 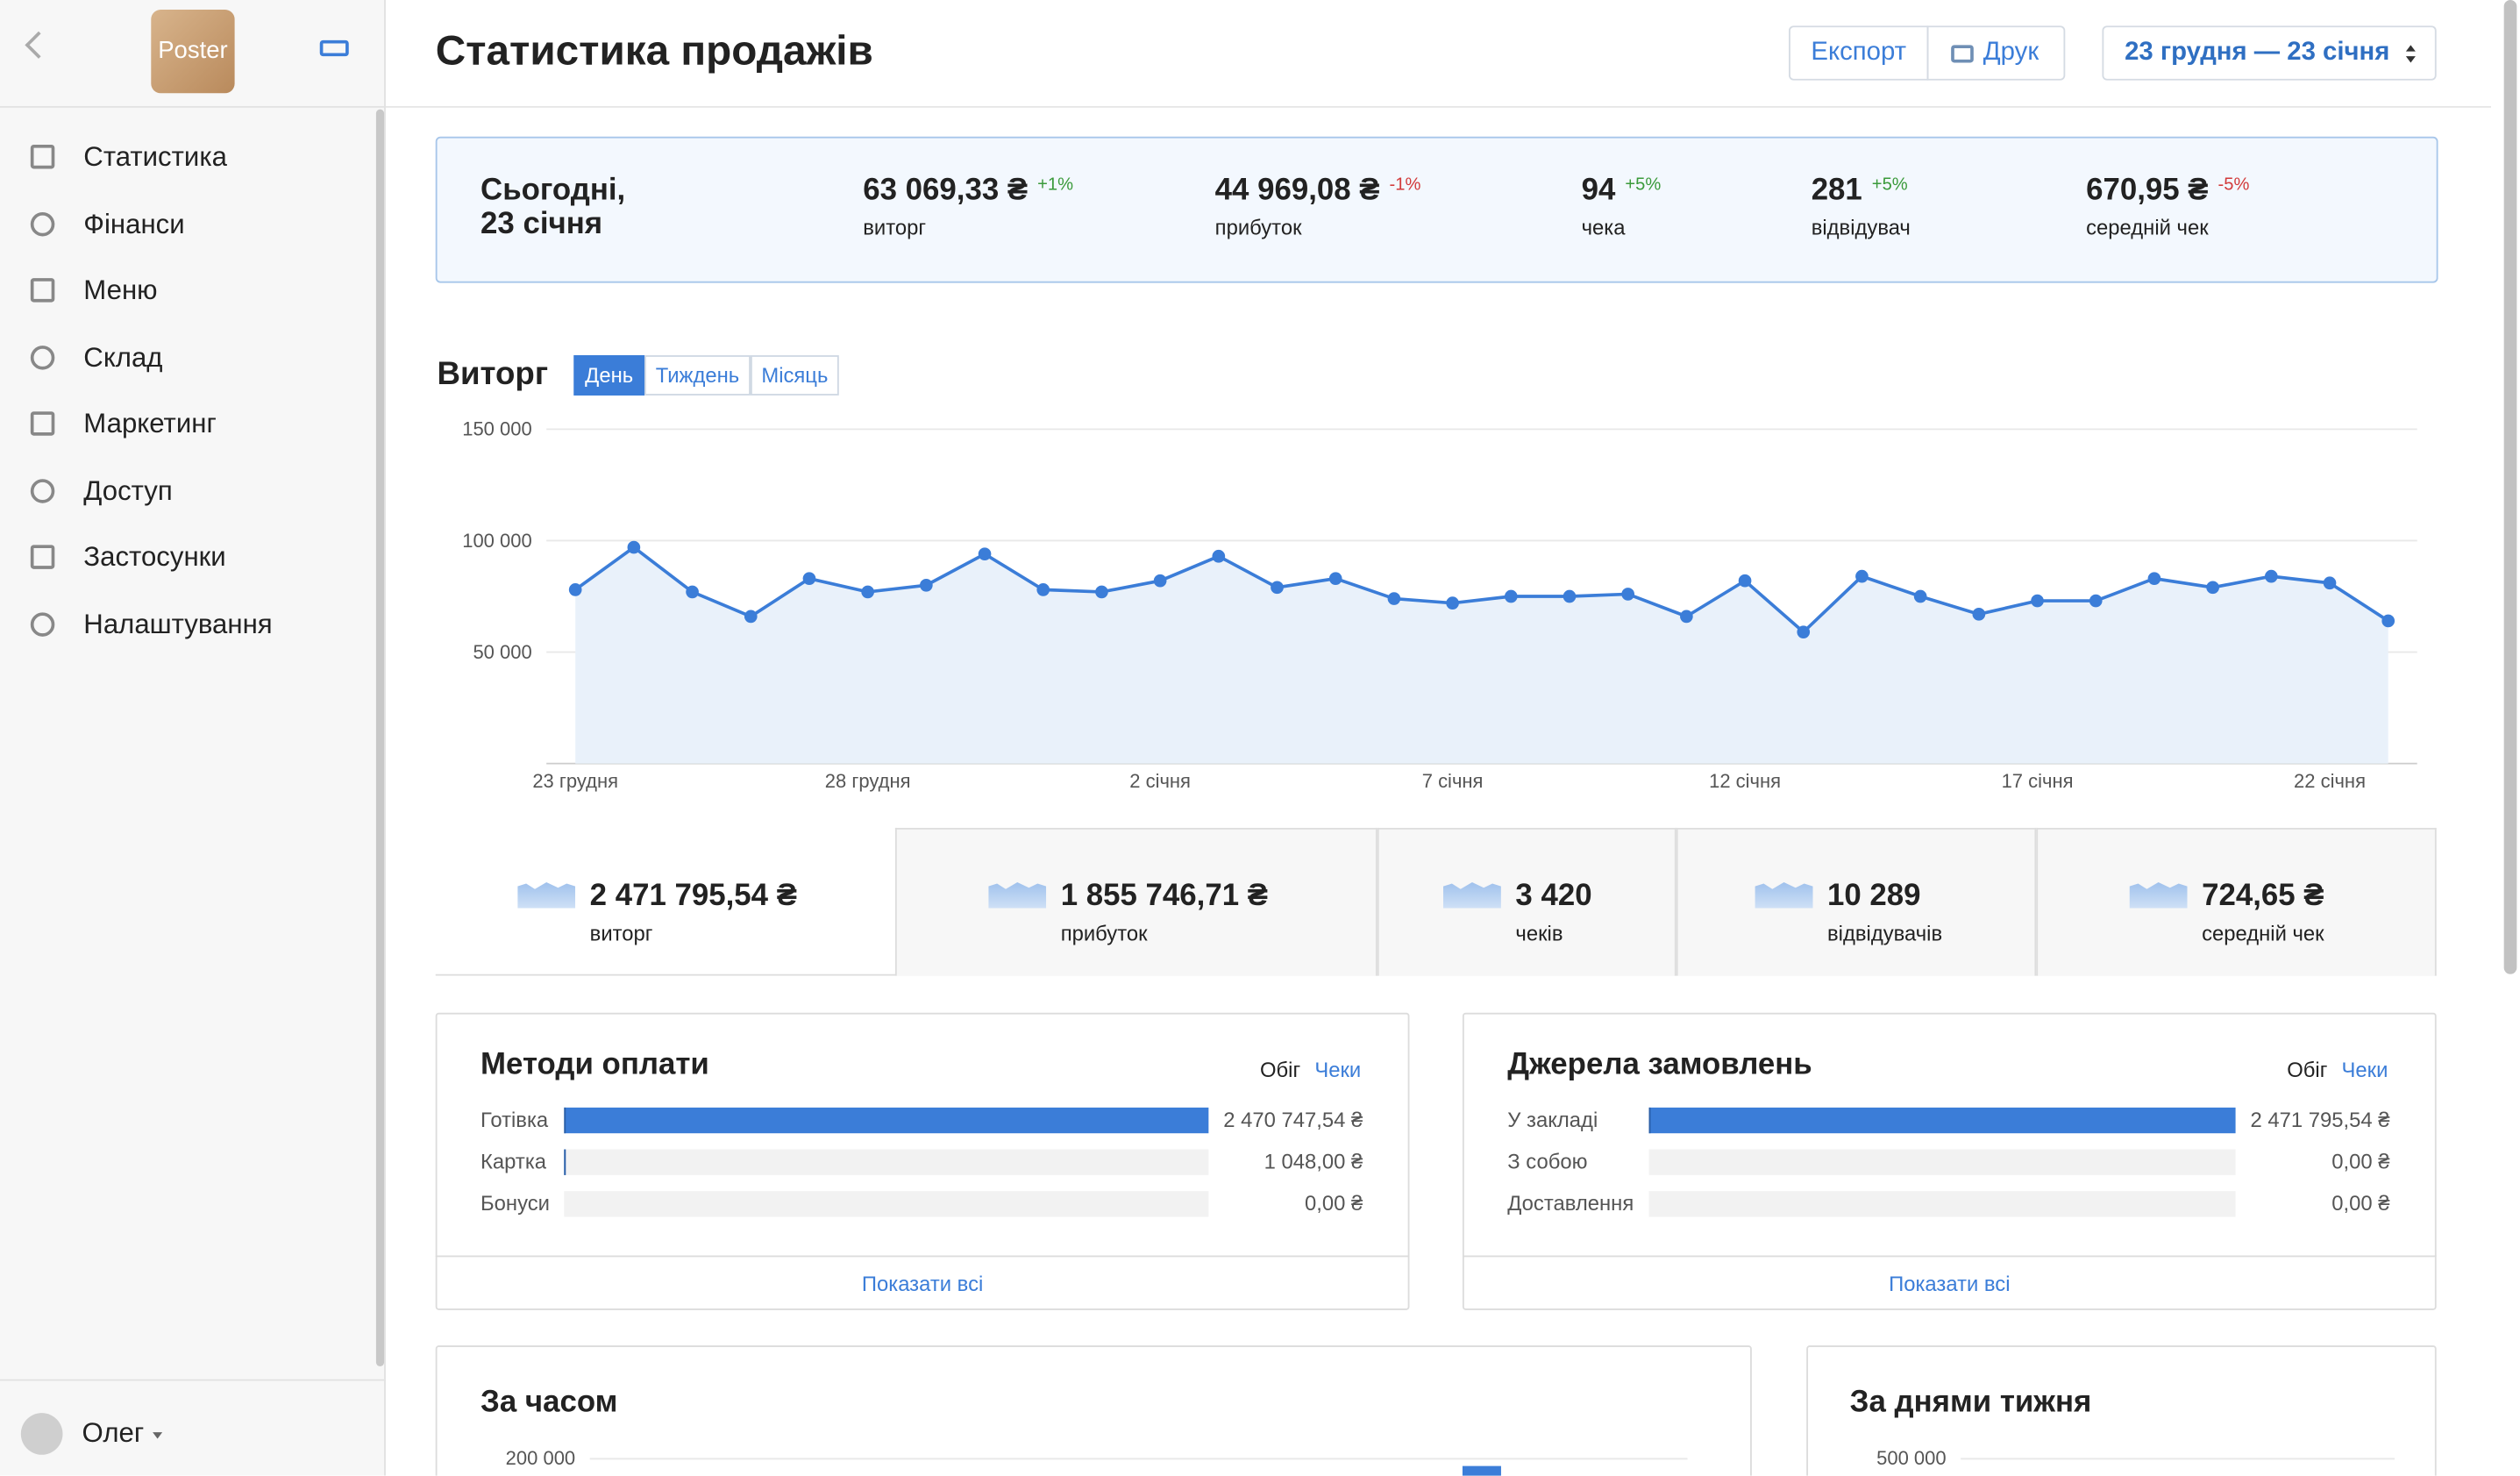 I want to click on nav-item: Налаштування, so click(x=178, y=623).